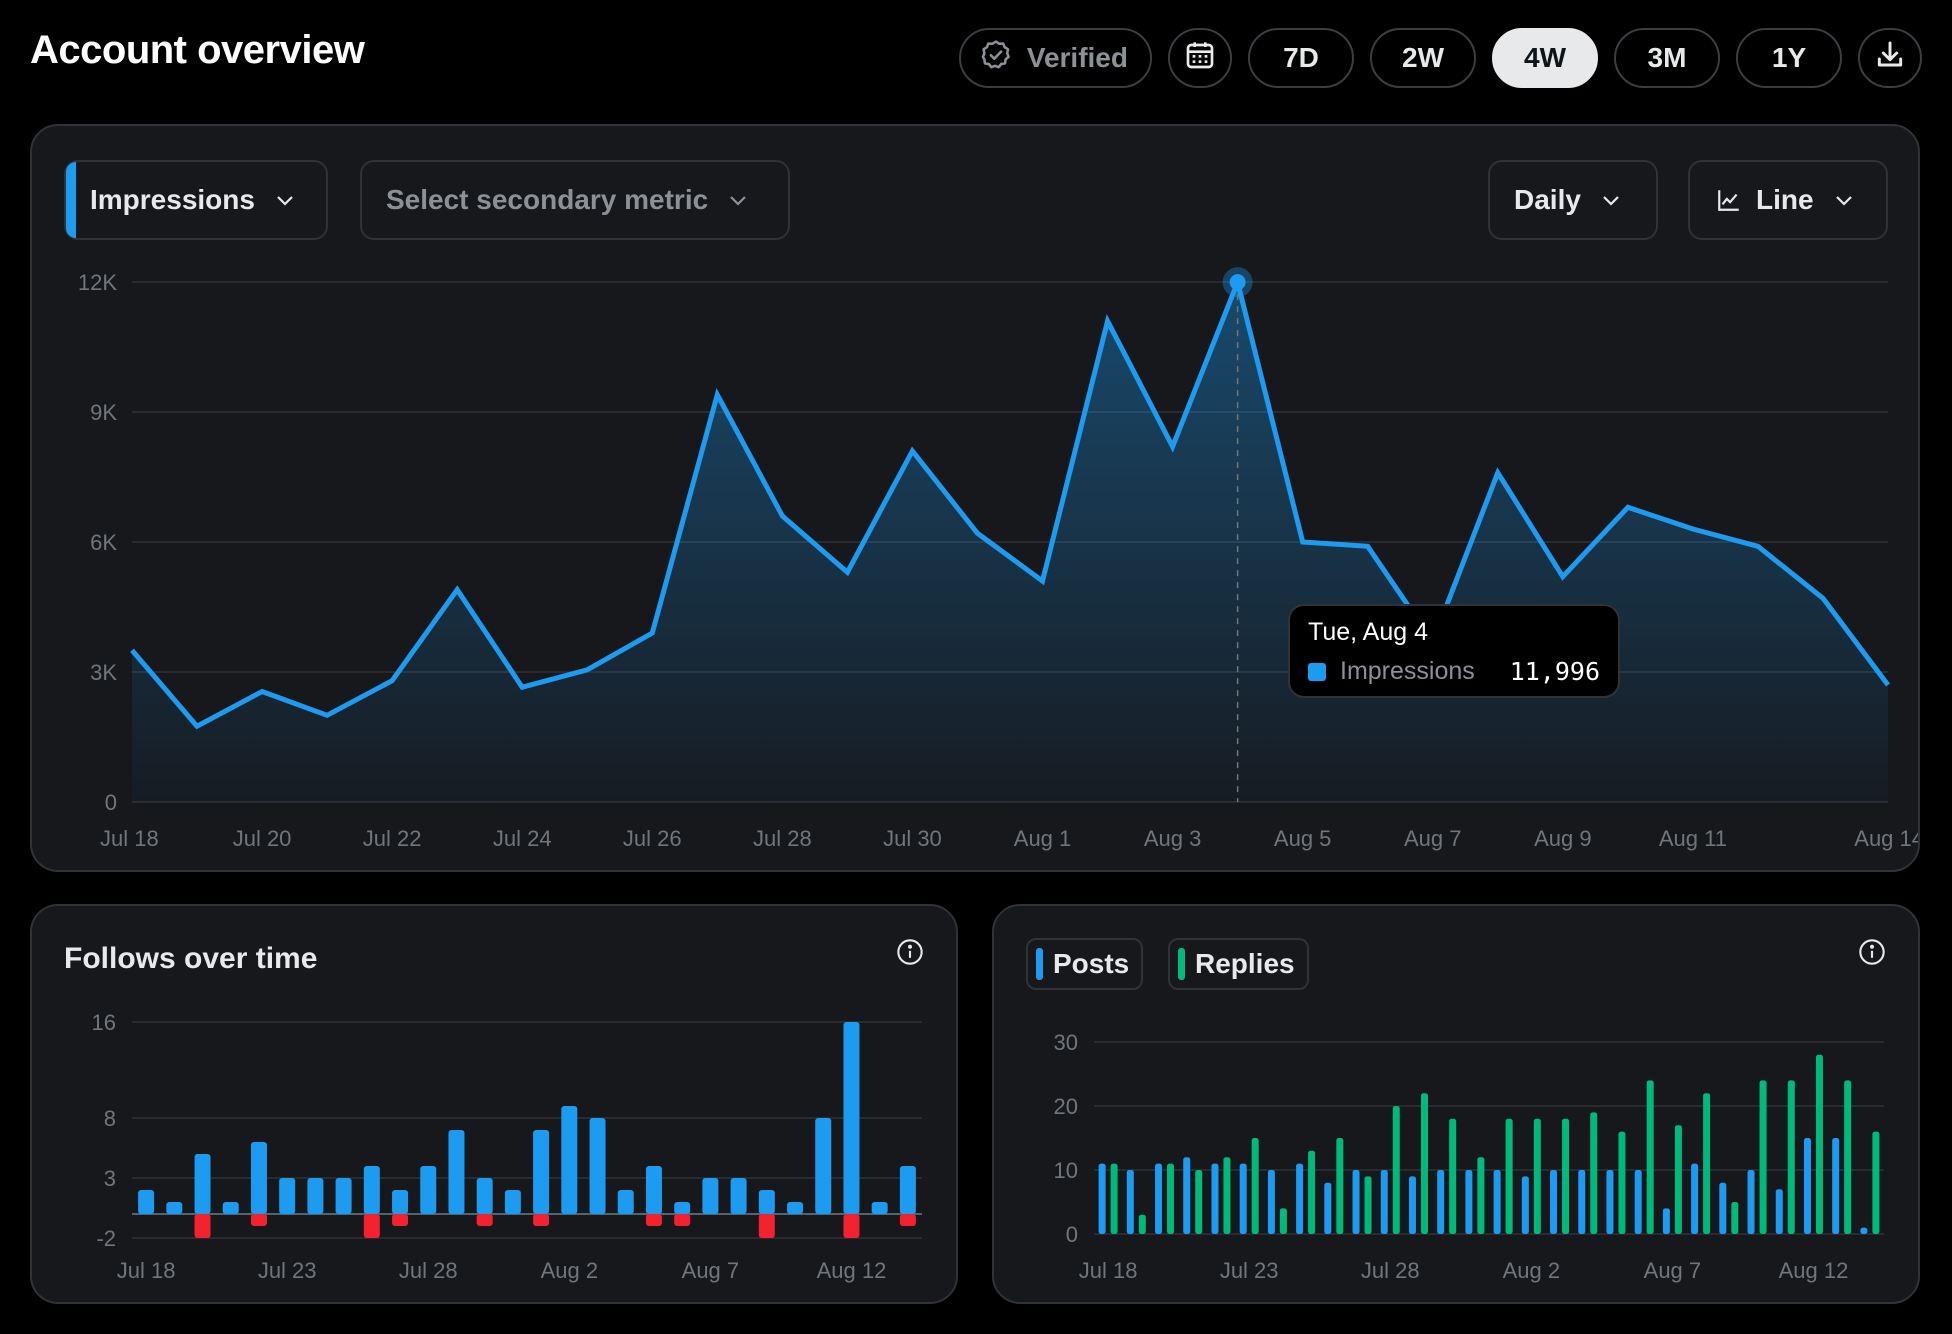  Describe the element at coordinates (1368, 632) in the screenshot. I see `tooltip-date: Tue, Aug 4` at that location.